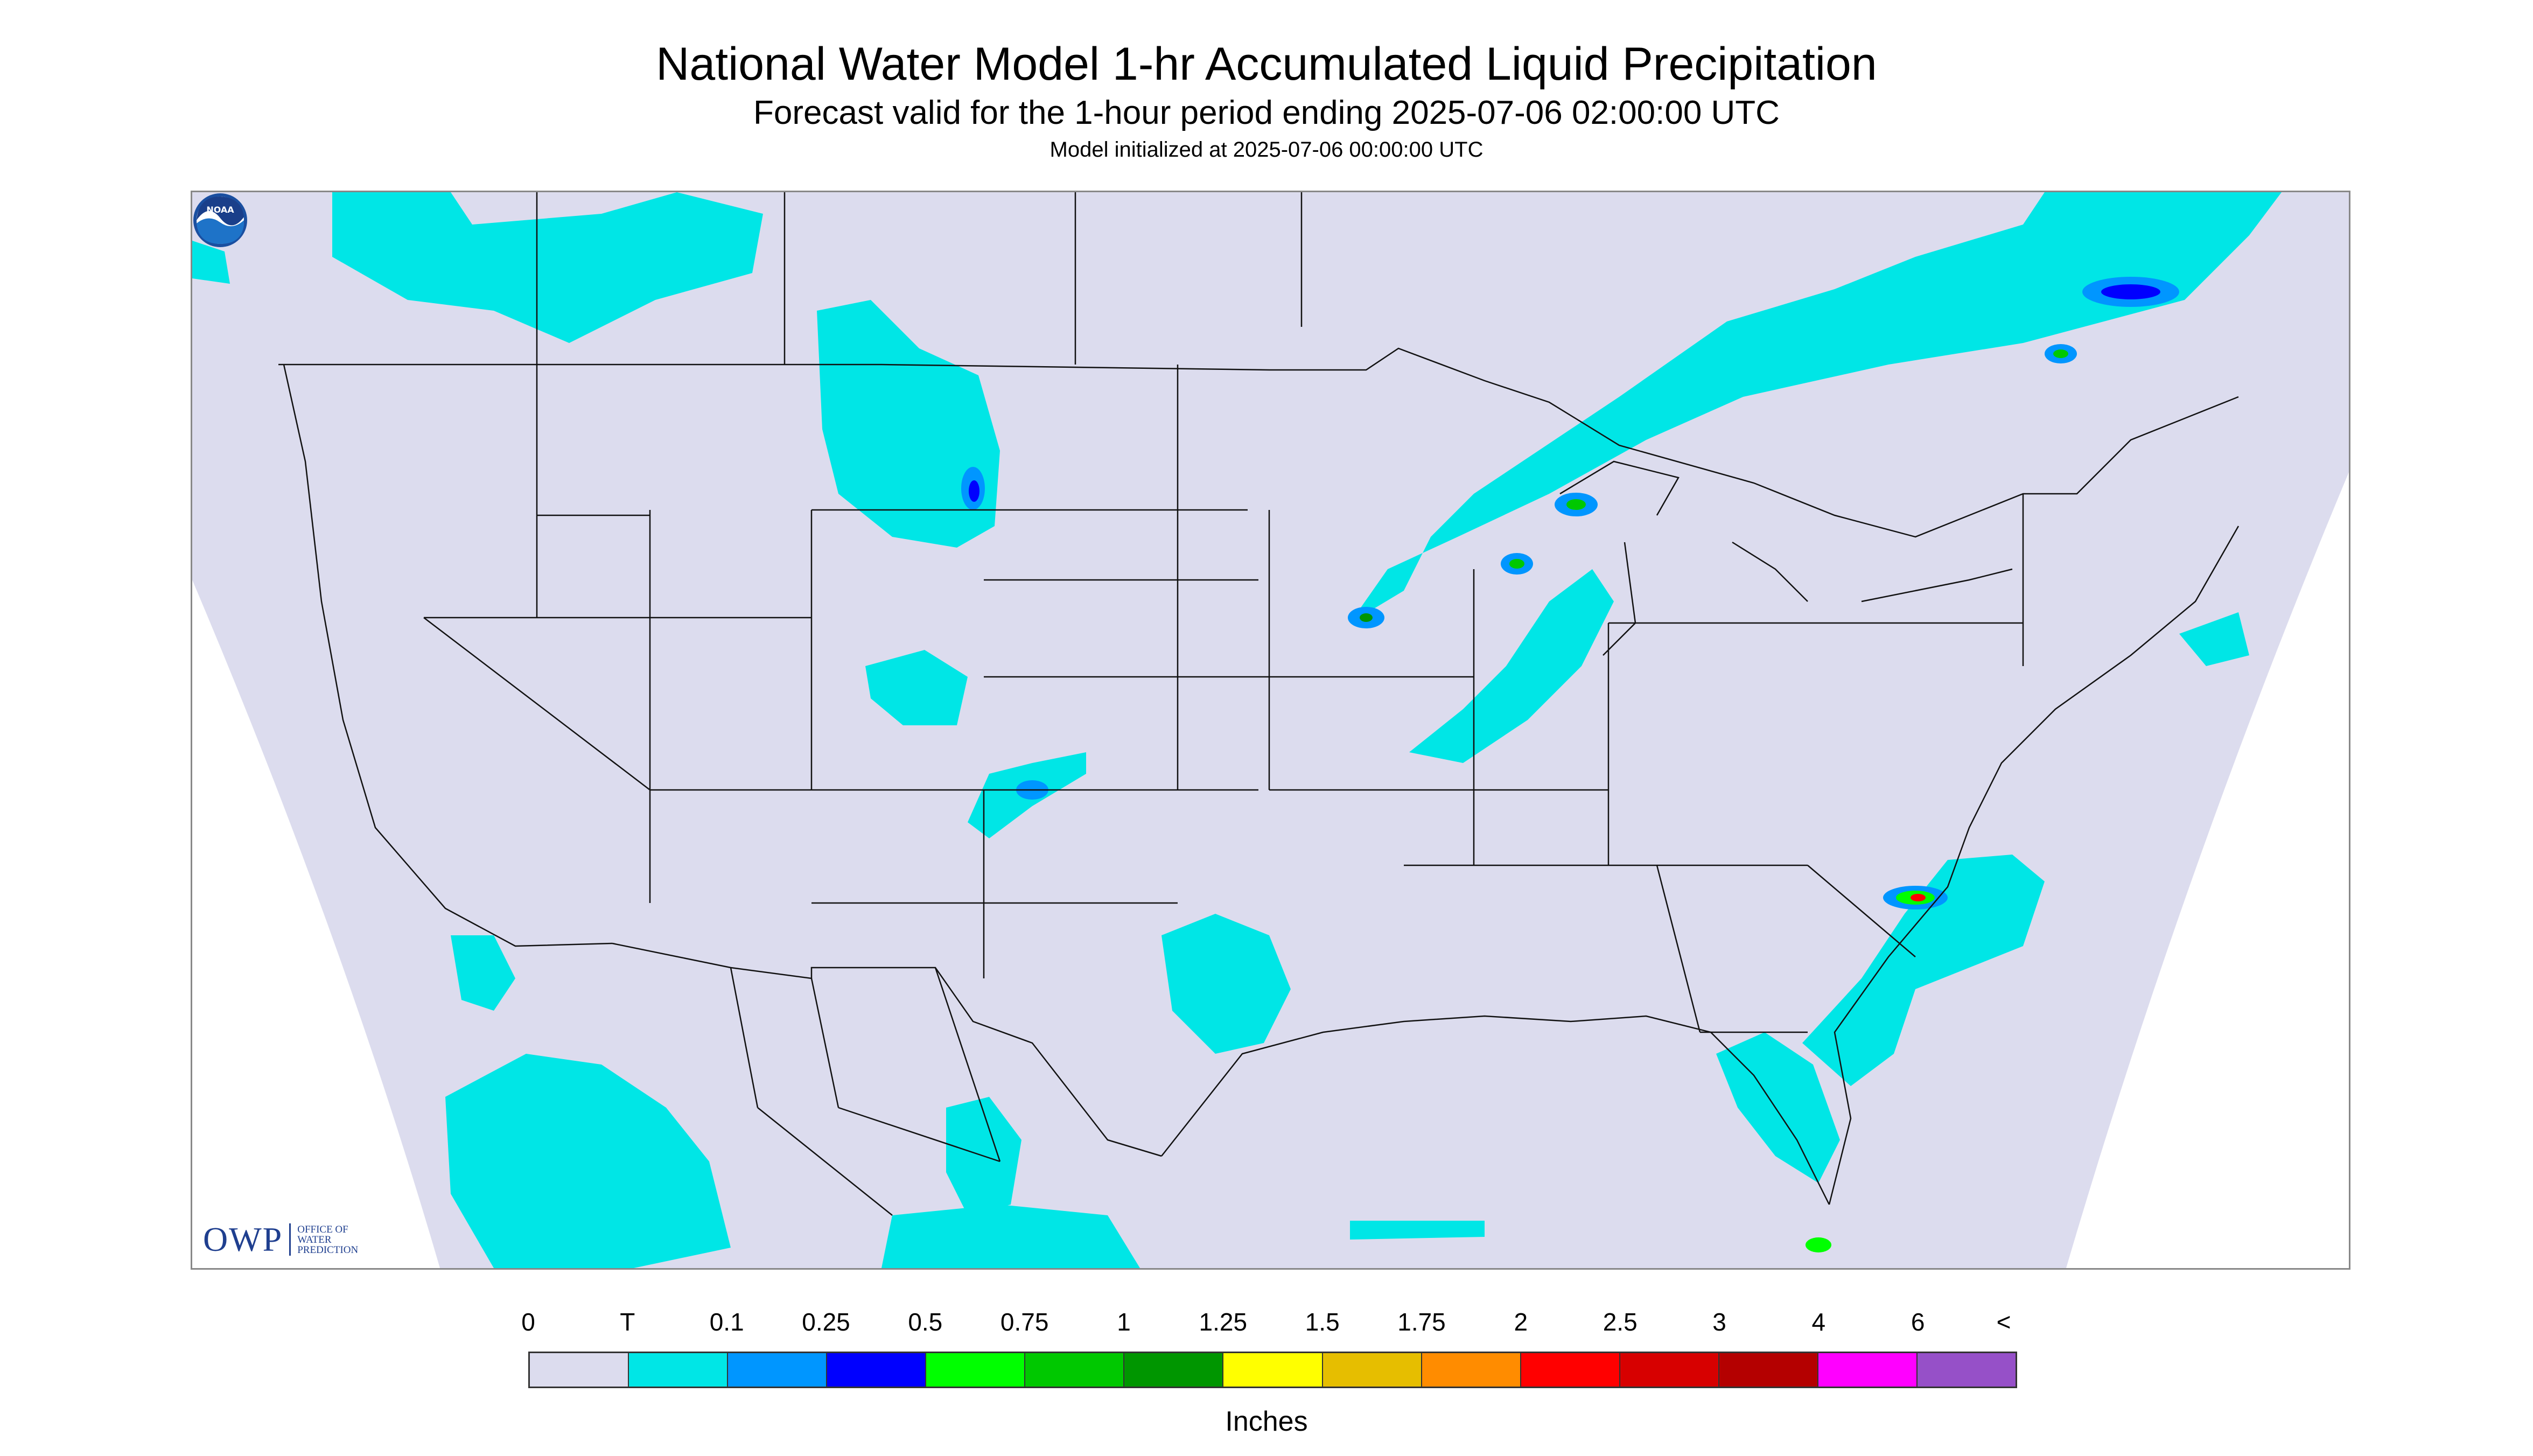 The image size is (2533, 1456). Describe the element at coordinates (314, 1239) in the screenshot. I see `owp-logo-line: Water` at that location.